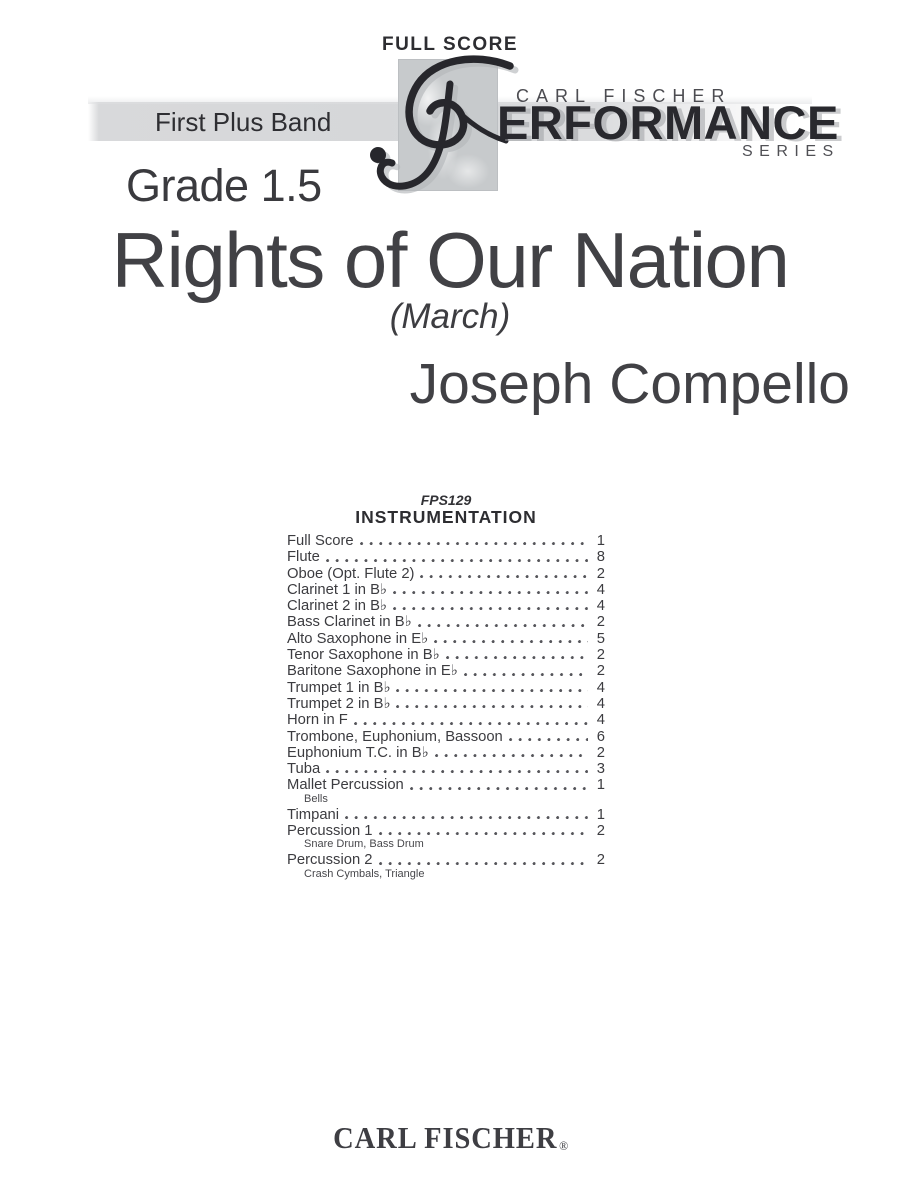 The image size is (900, 1200). What do you see at coordinates (450, 316) in the screenshot?
I see `piece-subtitle: (March)` at bounding box center [450, 316].